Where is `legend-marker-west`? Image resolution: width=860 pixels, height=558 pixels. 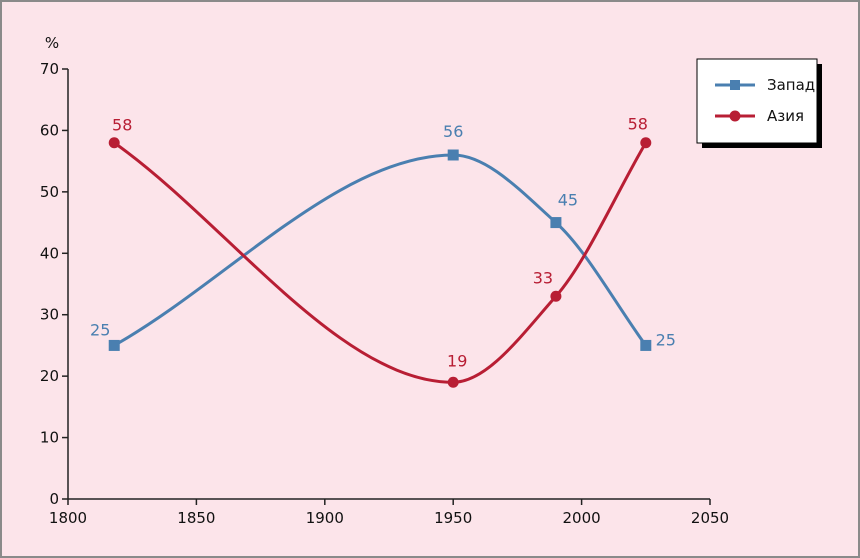 legend-marker-west is located at coordinates (735, 85).